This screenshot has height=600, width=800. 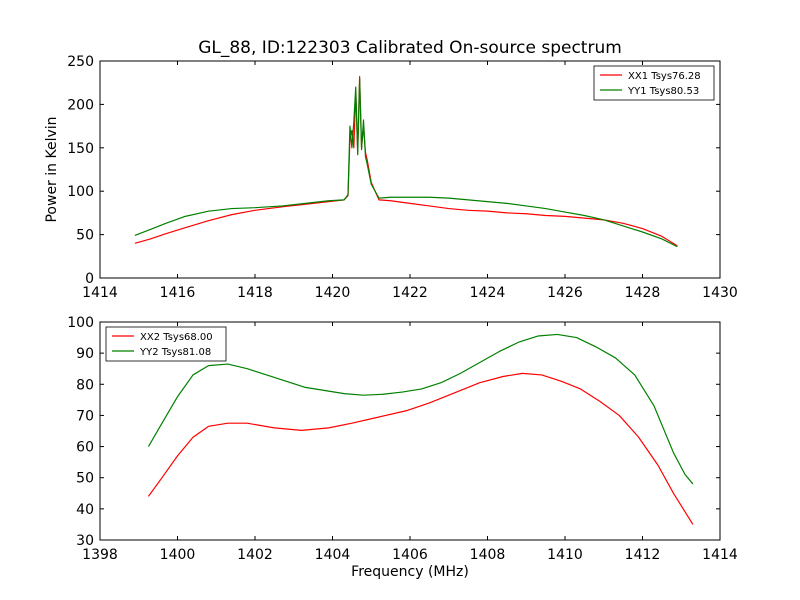 I want to click on y-axis-label: Power in Kelvin, so click(x=52, y=169).